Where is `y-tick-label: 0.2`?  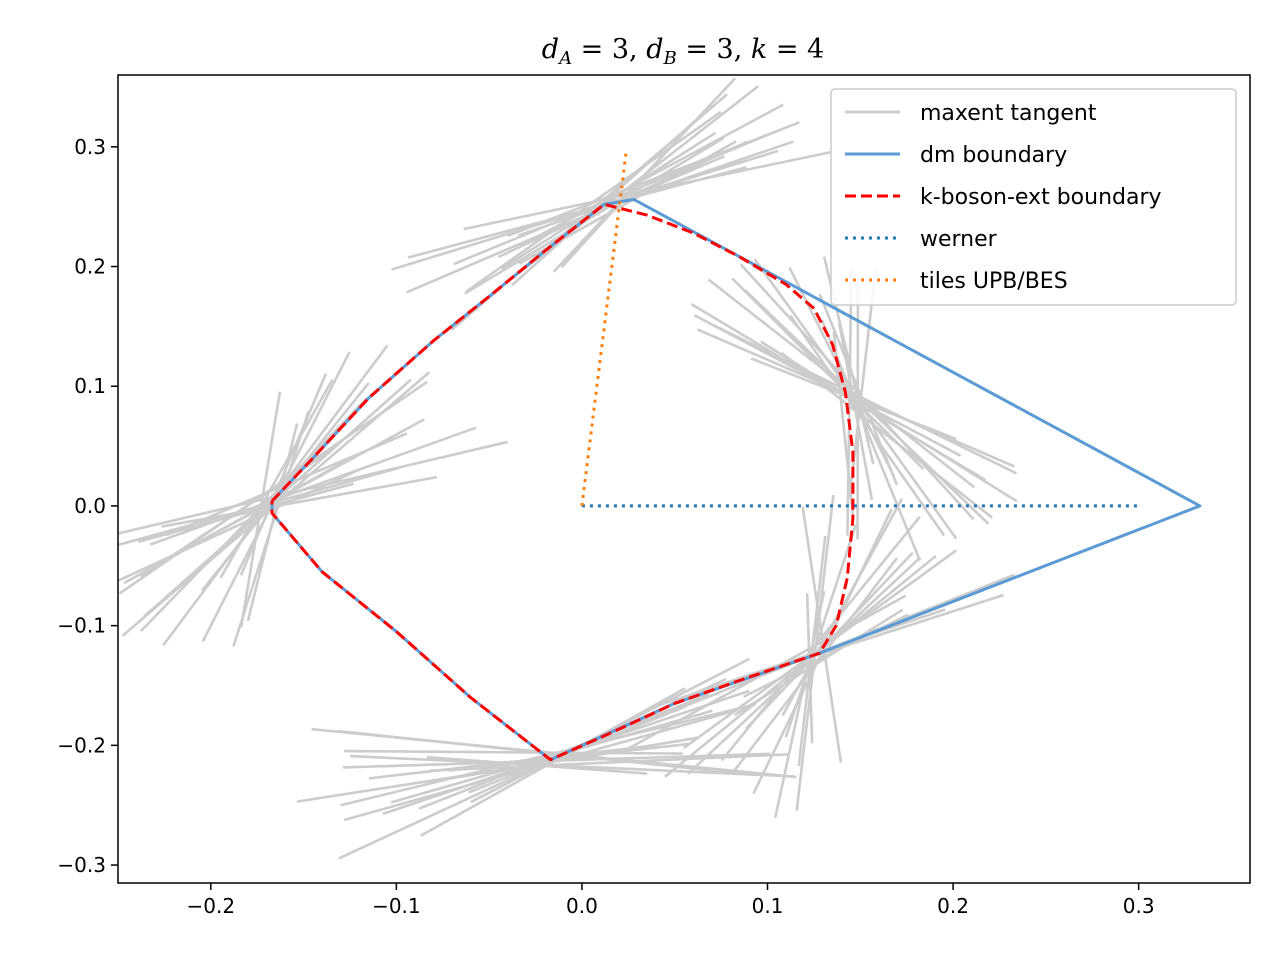
y-tick-label: 0.2 is located at coordinates (90, 267).